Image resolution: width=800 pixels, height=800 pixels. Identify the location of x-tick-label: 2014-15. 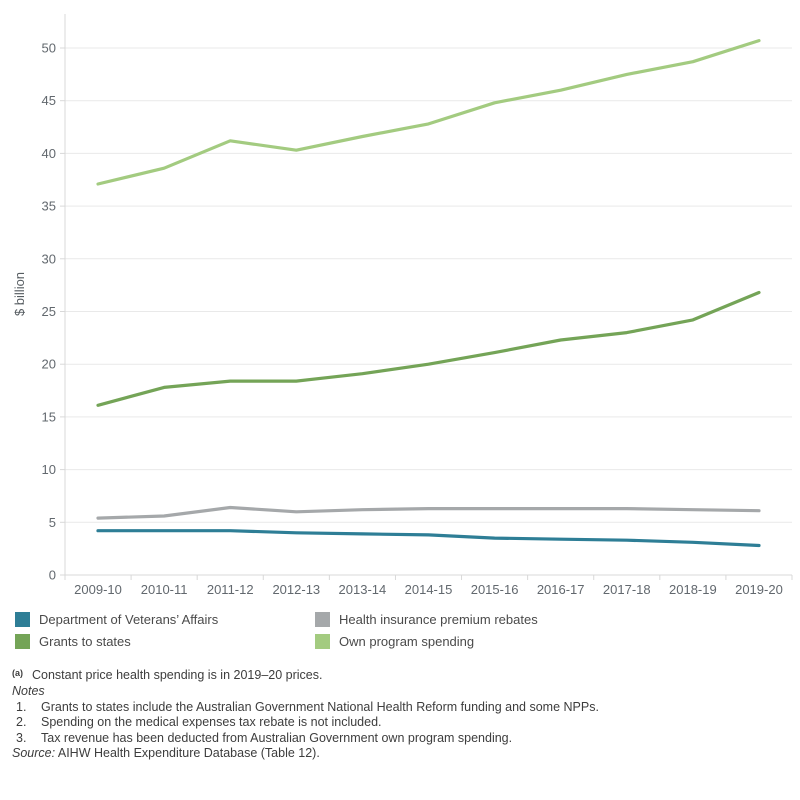
(429, 589).